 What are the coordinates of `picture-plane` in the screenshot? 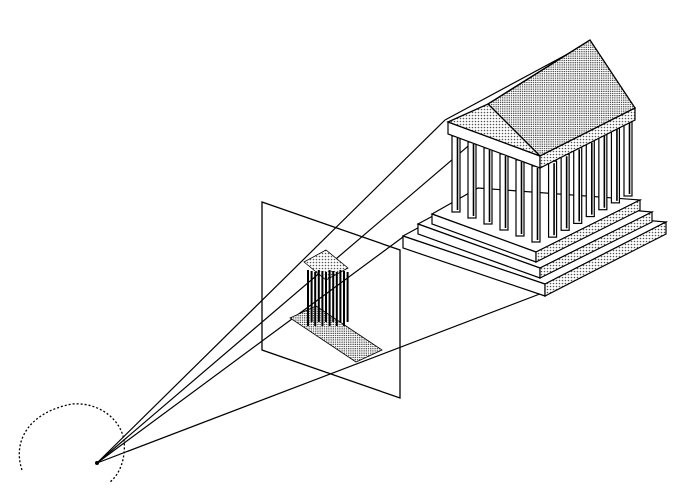 It's located at (331, 300).